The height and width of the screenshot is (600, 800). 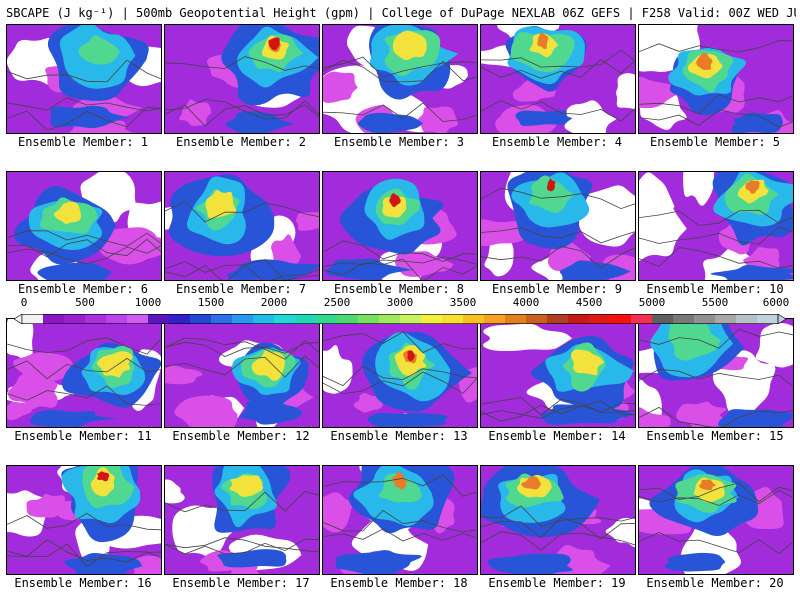 I want to click on ensemble-member-label: Ensemble Member: 5, so click(x=715, y=142).